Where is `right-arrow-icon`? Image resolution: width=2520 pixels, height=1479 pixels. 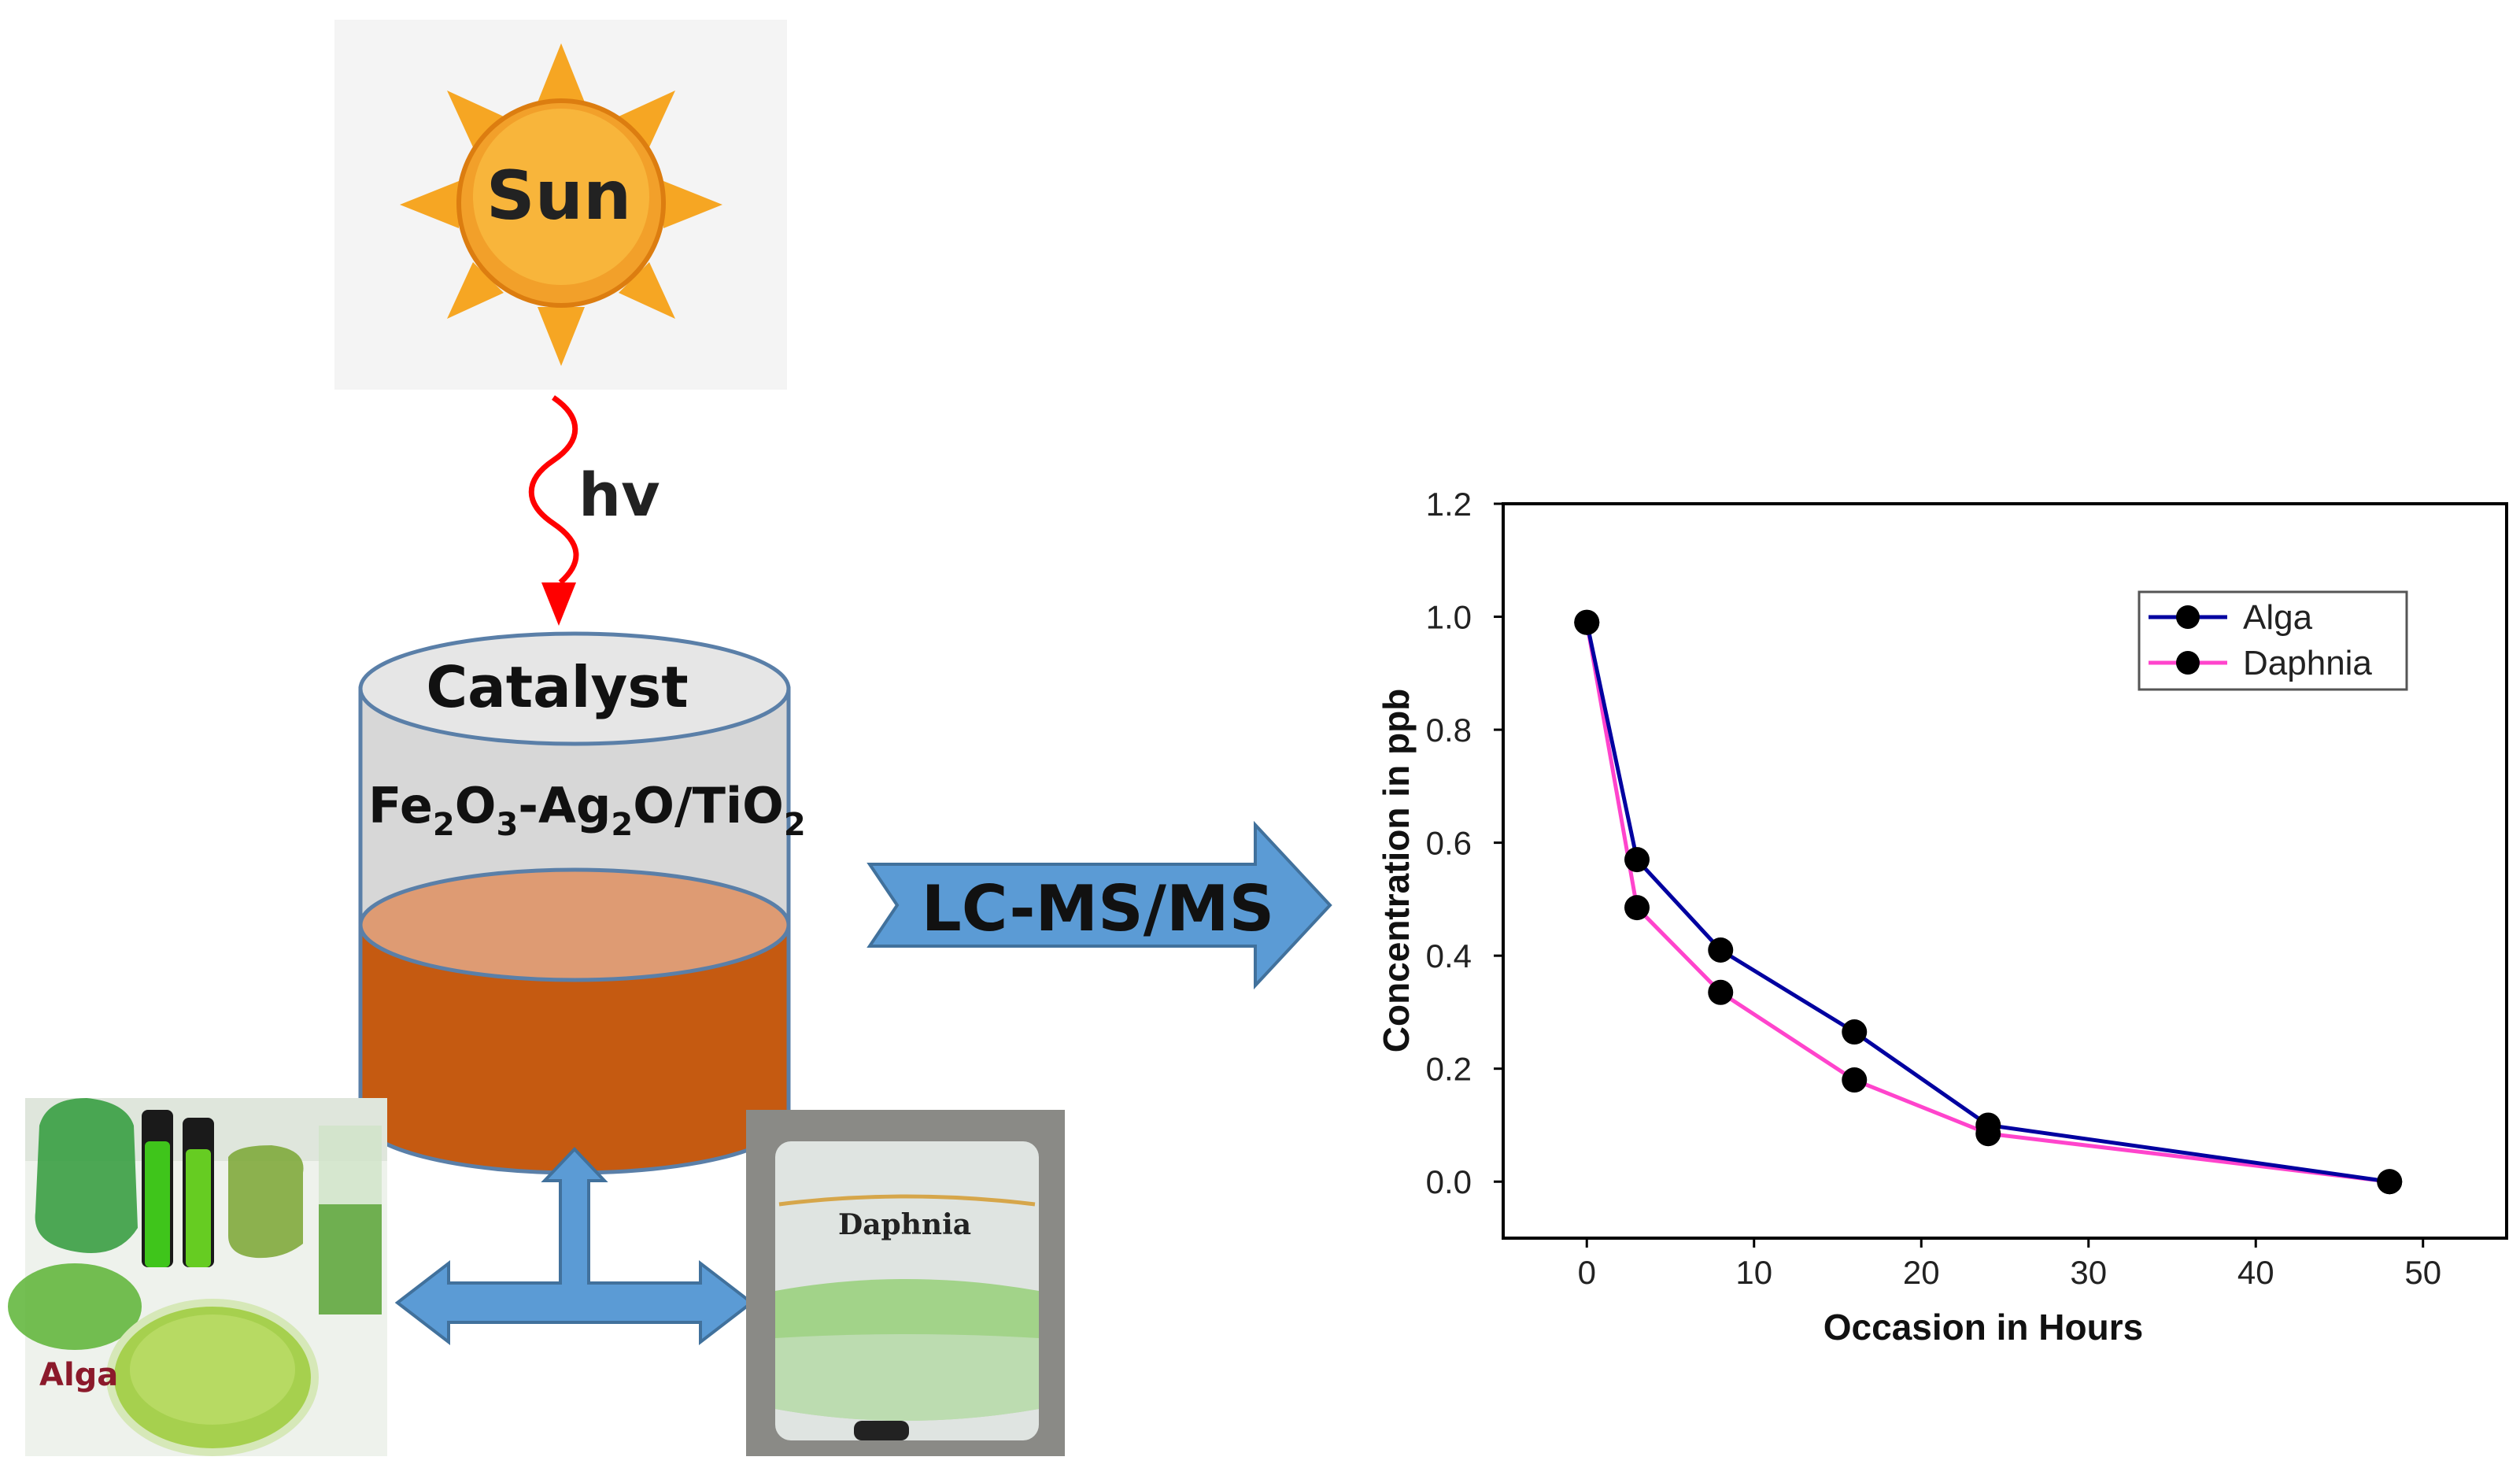 right-arrow-icon is located at coordinates (1099, 905).